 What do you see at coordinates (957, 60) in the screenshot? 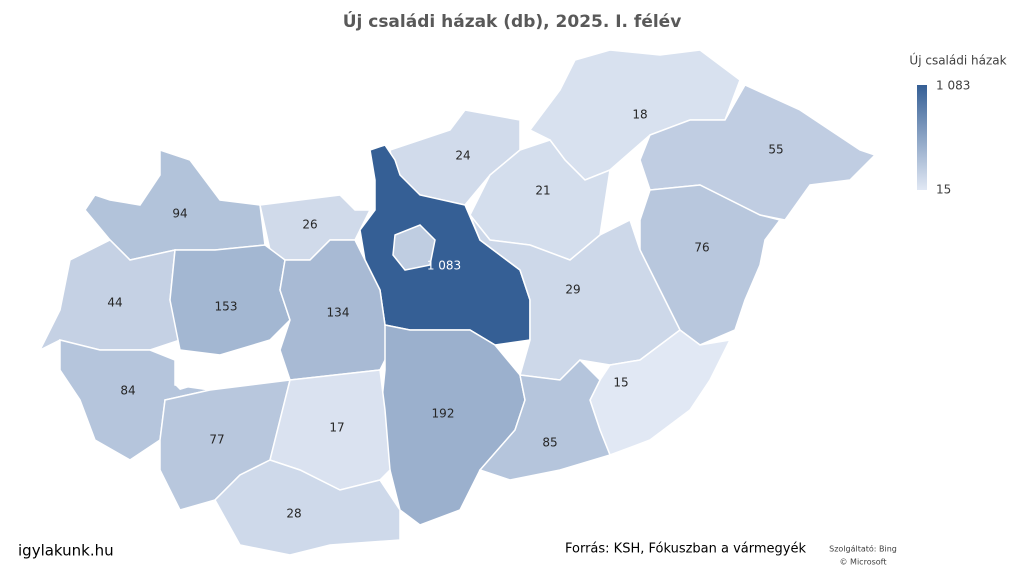
I see `legend-title: Új családi házak` at bounding box center [957, 60].